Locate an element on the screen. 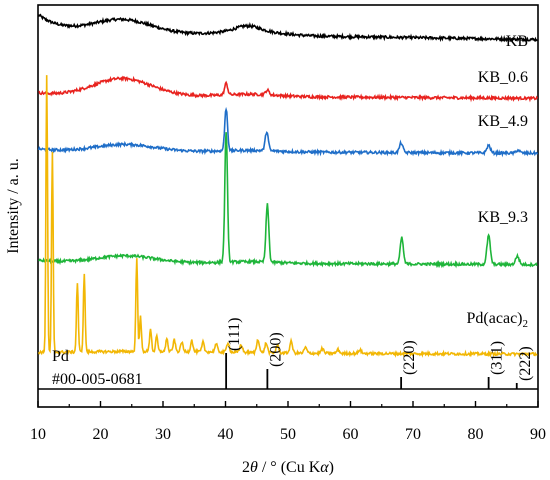 The image size is (550, 480). reference-name: Pd is located at coordinates (60, 356).